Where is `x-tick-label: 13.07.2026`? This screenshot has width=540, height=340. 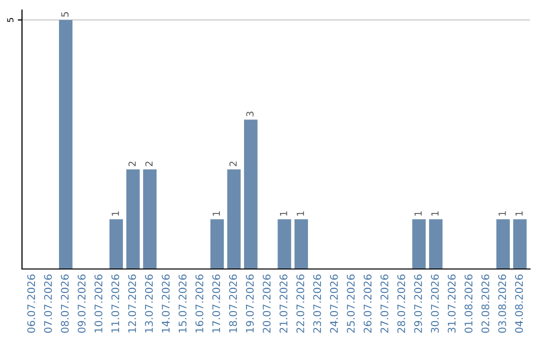 x-tick-label: 13.07.2026 is located at coordinates (148, 303).